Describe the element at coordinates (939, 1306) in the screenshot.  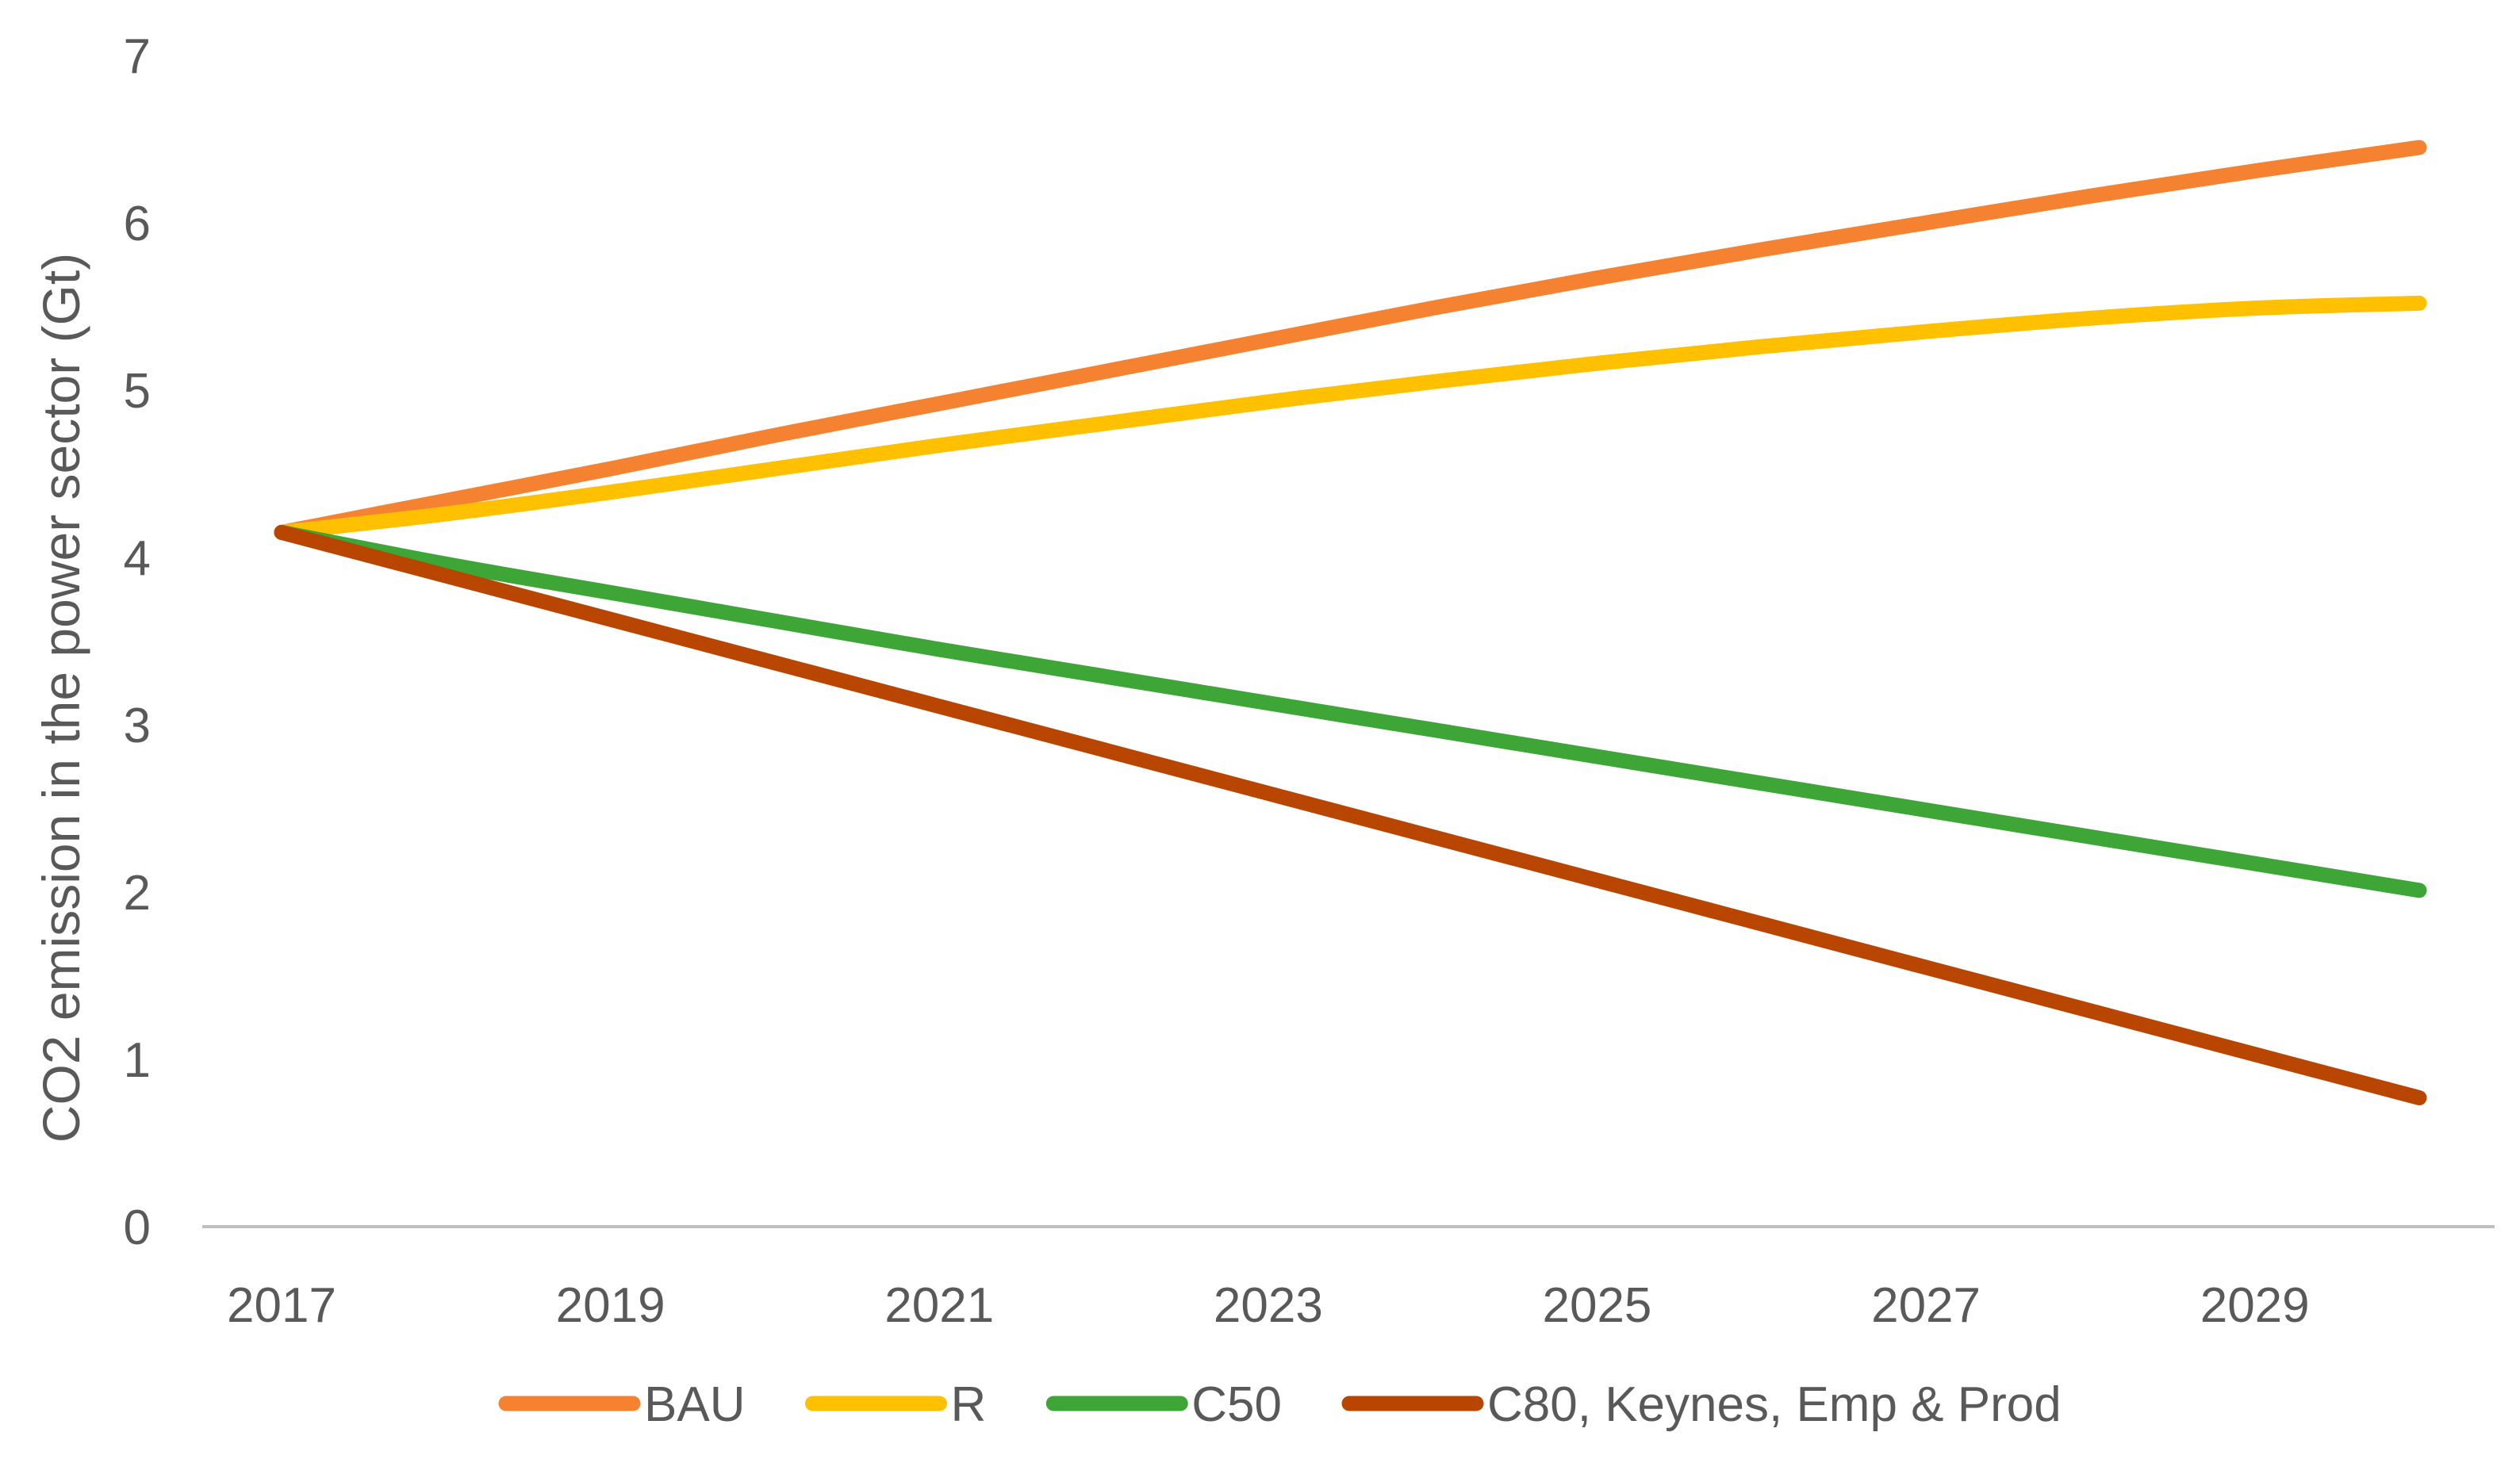
I see `x-tick-label: 2021` at that location.